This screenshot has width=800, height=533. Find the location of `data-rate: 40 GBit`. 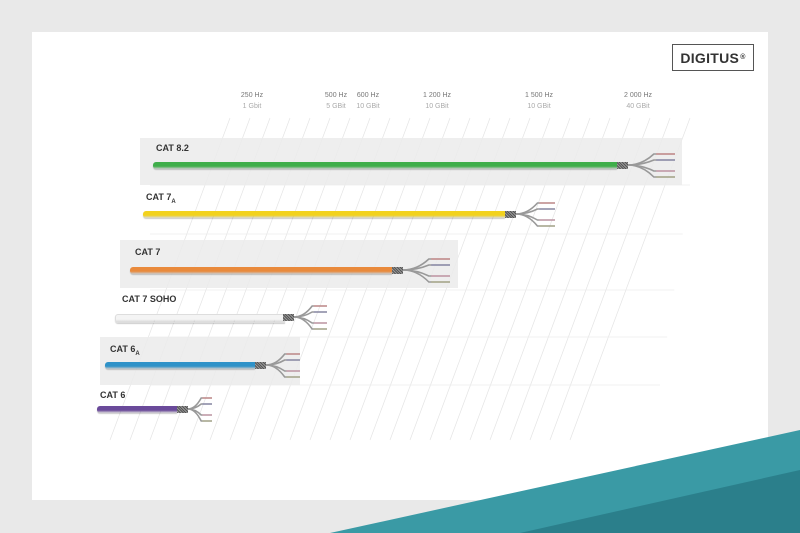

data-rate: 40 GBit is located at coordinates (638, 106).